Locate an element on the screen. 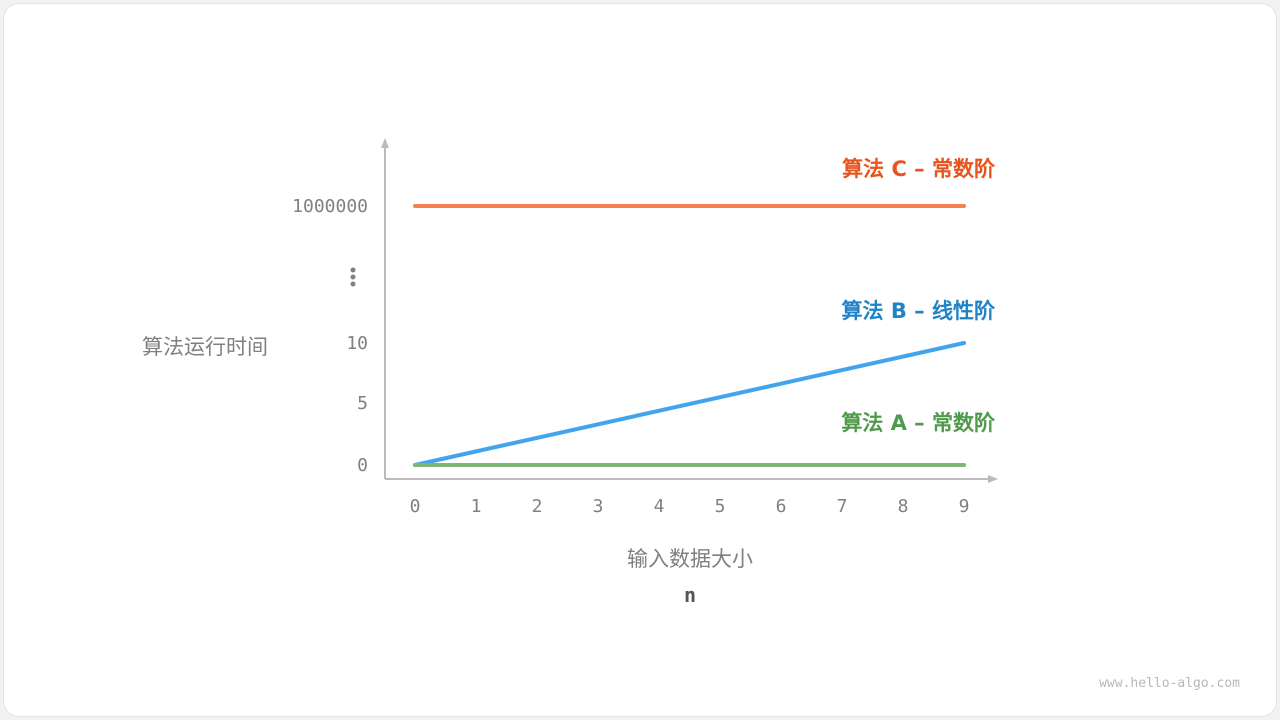  x-axis-arrow-icon is located at coordinates (993, 479).